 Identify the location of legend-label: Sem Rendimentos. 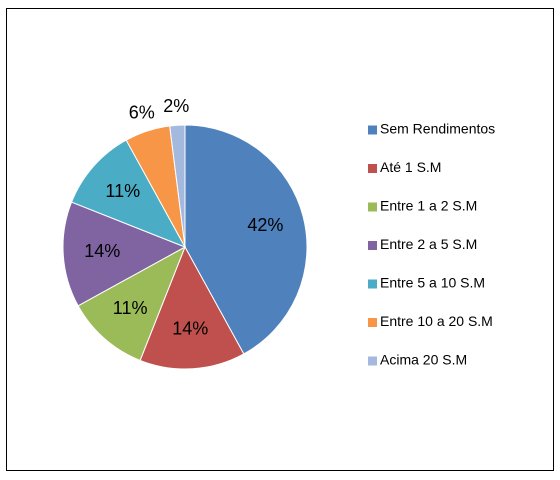
(437, 129).